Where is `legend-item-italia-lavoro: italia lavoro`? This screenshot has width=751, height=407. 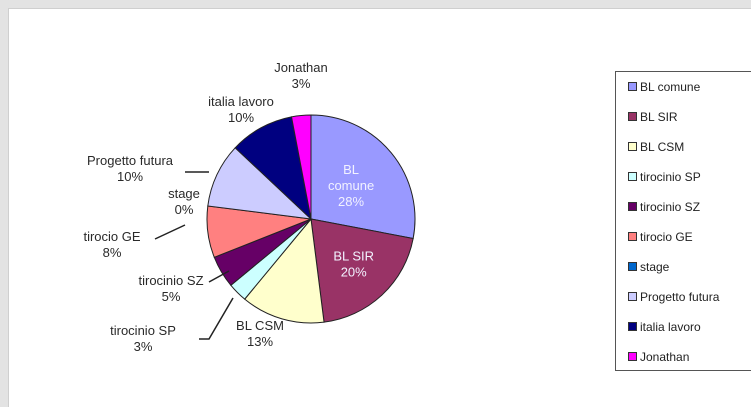 legend-item-italia-lavoro: italia lavoro is located at coordinates (664, 327).